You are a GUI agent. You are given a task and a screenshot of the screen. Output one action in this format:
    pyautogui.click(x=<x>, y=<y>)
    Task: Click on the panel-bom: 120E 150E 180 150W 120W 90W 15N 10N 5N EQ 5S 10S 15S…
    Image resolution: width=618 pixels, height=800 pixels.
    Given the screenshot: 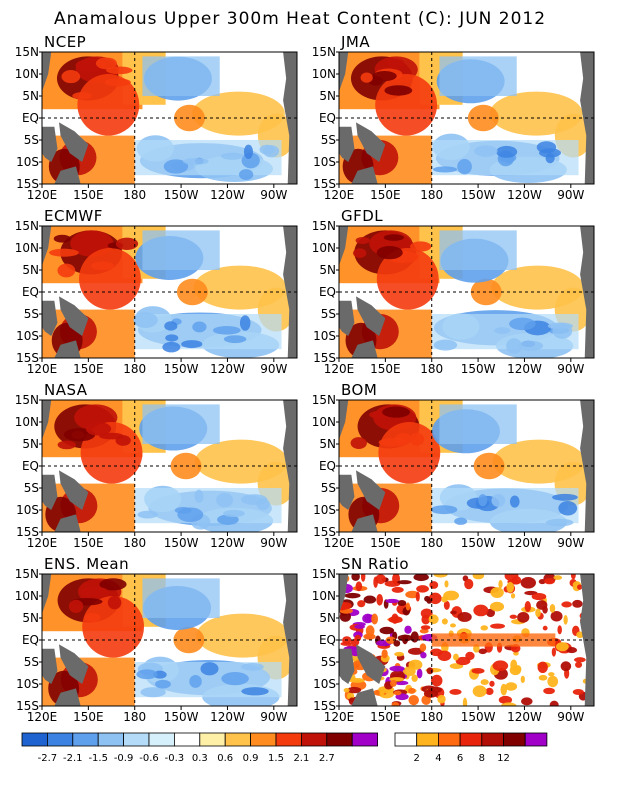 What is the action you would take?
    pyautogui.click(x=453, y=465)
    